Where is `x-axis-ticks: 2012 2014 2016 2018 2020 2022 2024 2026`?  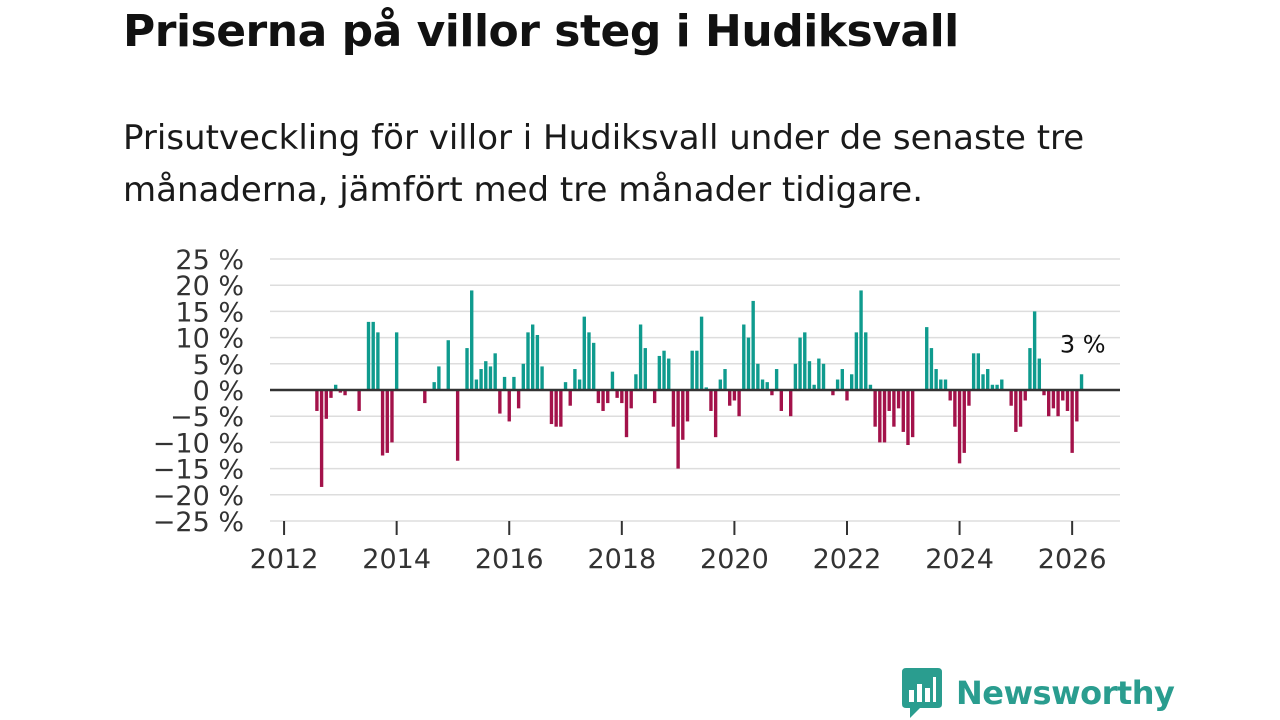
x-axis-ticks: 2012 2014 2016 2018 2020 2022 2024 2026 is located at coordinates (678, 548).